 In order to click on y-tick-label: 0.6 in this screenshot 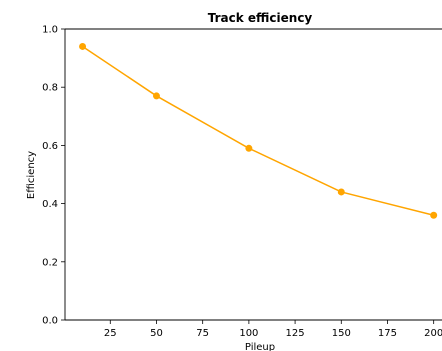, I will do `click(50, 146)`.